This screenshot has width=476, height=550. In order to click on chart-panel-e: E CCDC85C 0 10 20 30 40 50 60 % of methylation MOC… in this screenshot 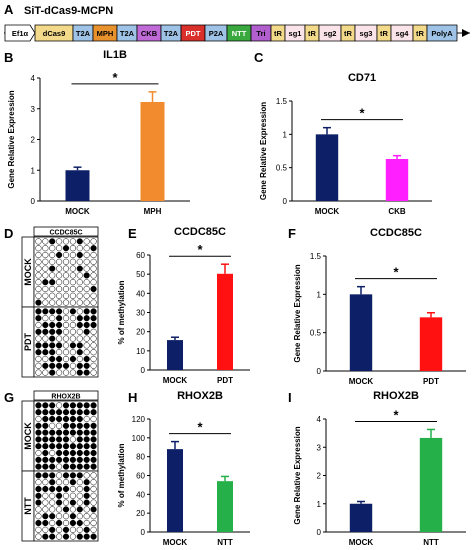, I will do `click(183, 305)`.